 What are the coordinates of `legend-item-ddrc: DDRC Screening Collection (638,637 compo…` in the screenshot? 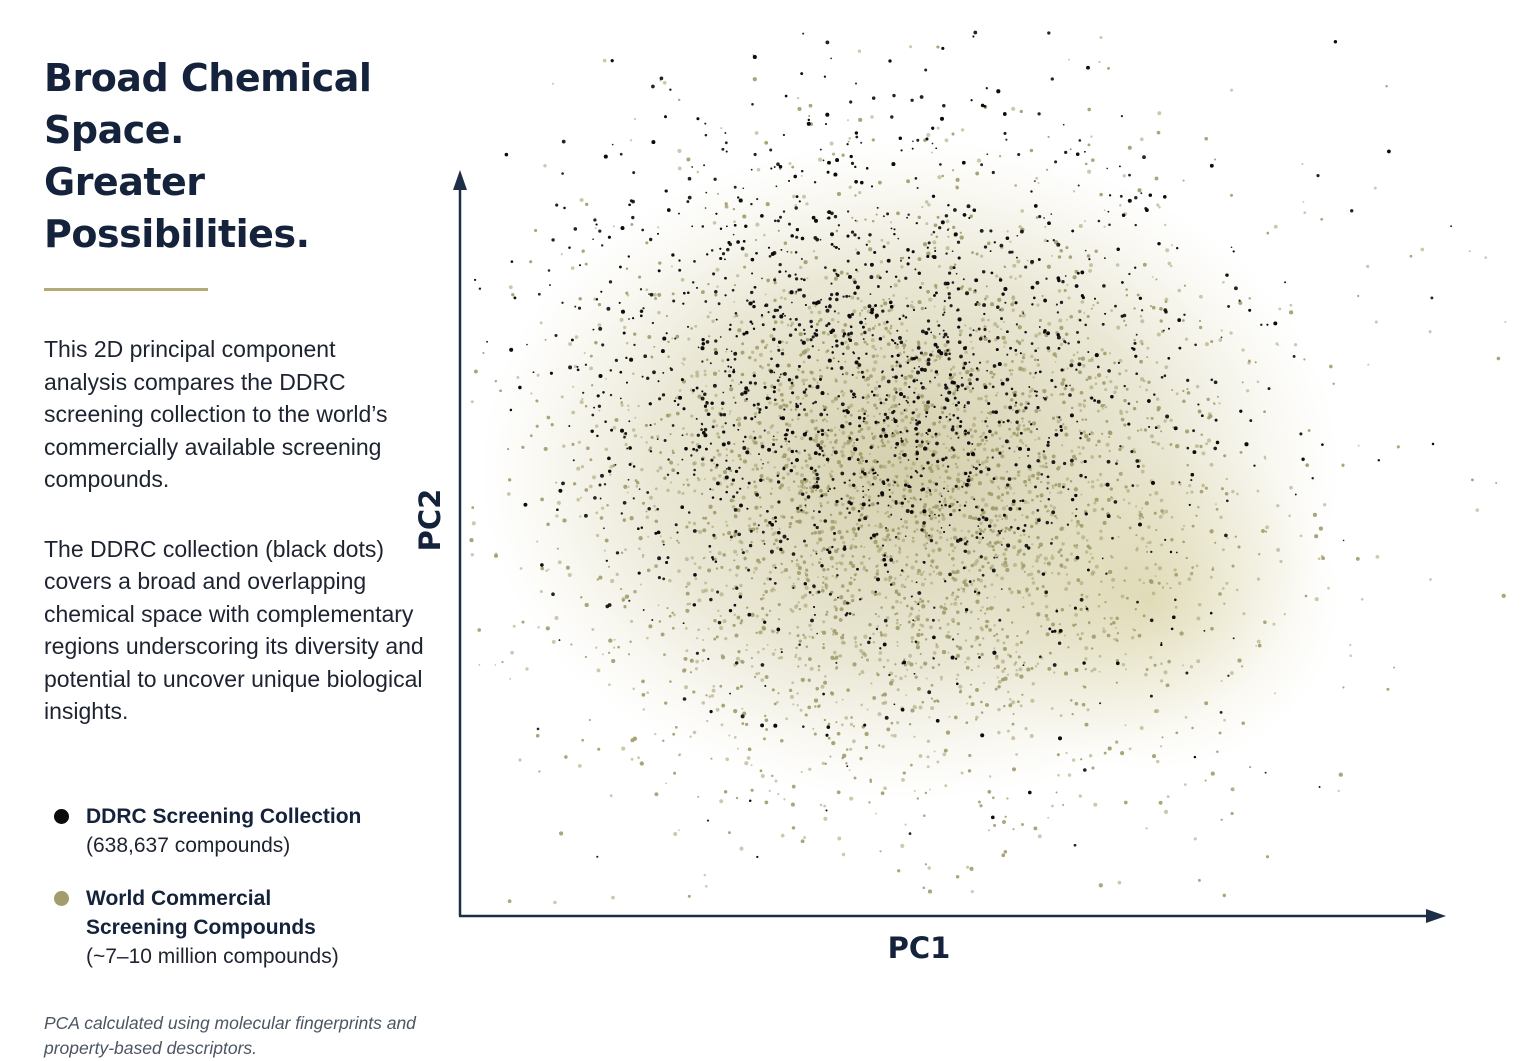 It's located at (234, 831).